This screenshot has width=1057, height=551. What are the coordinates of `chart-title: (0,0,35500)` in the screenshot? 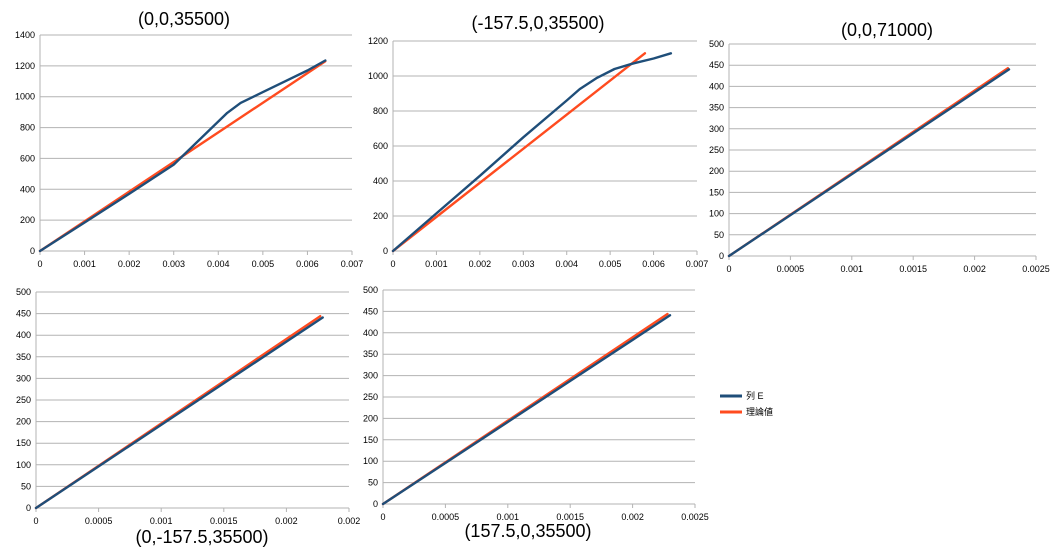 It's located at (184, 19).